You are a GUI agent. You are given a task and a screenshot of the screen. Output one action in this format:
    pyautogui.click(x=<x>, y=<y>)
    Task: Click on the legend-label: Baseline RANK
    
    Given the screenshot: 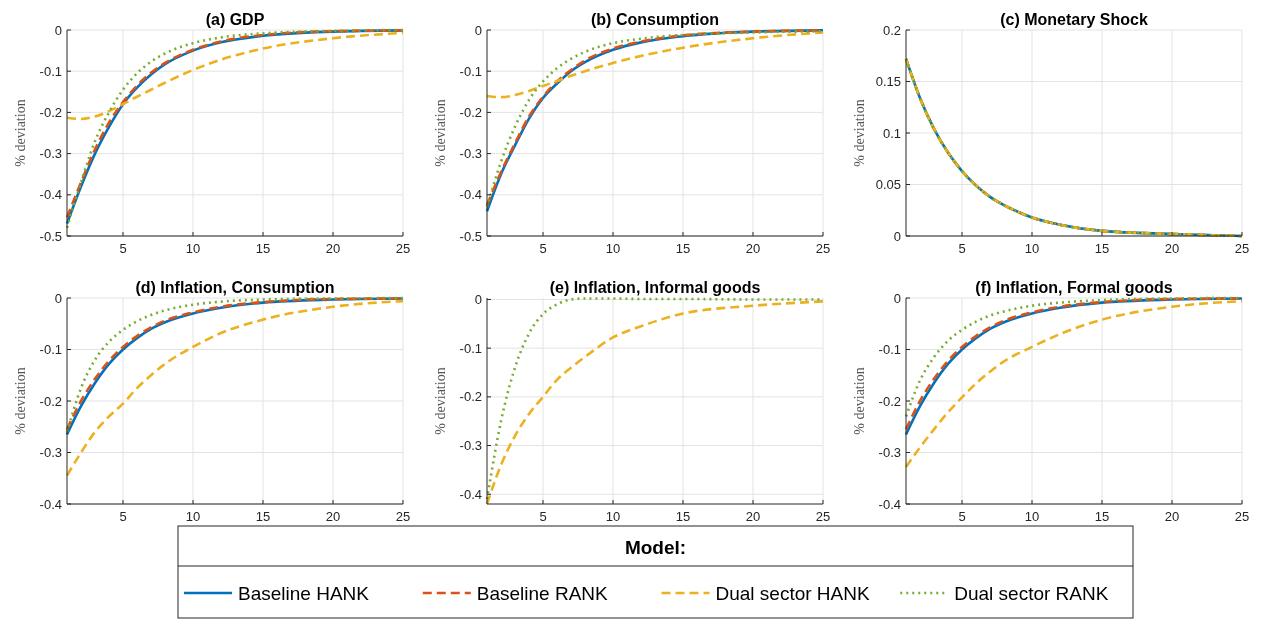 What is the action you would take?
    pyautogui.click(x=542, y=593)
    